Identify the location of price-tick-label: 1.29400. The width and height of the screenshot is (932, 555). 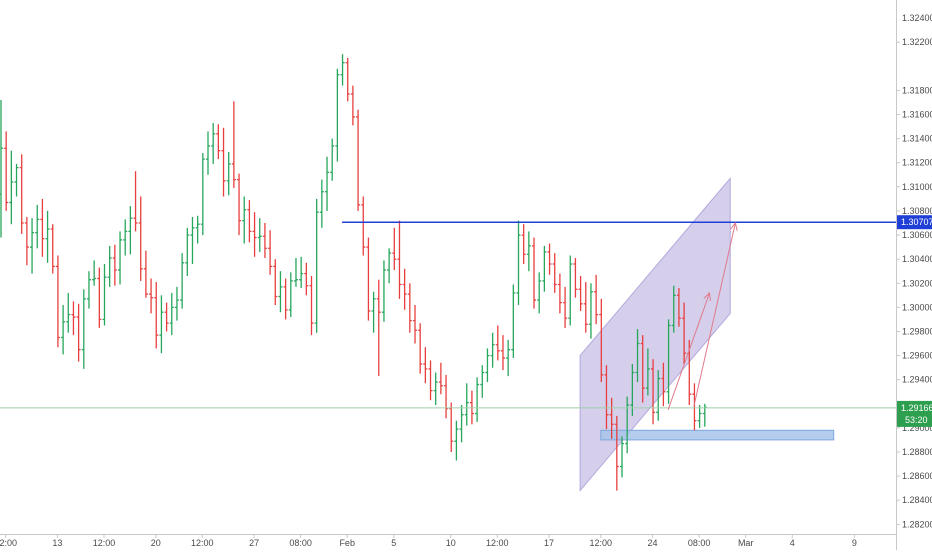
(917, 380).